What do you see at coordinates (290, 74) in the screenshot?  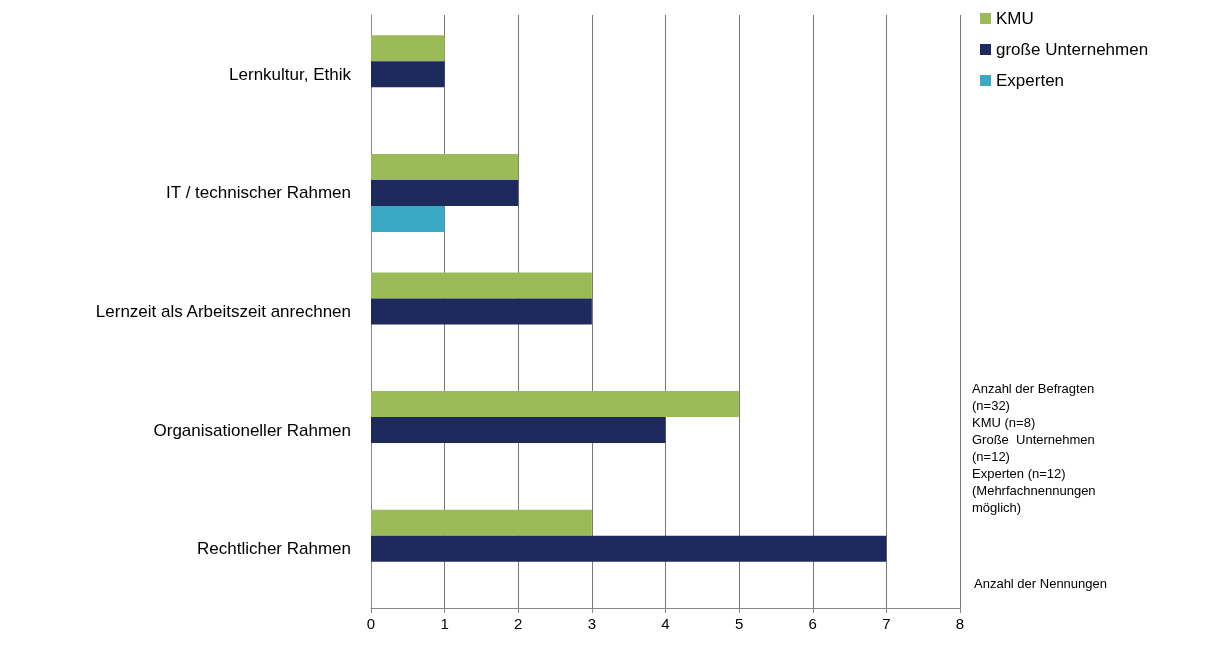 I see `y-tick-label: Lernkultur, Ethik` at bounding box center [290, 74].